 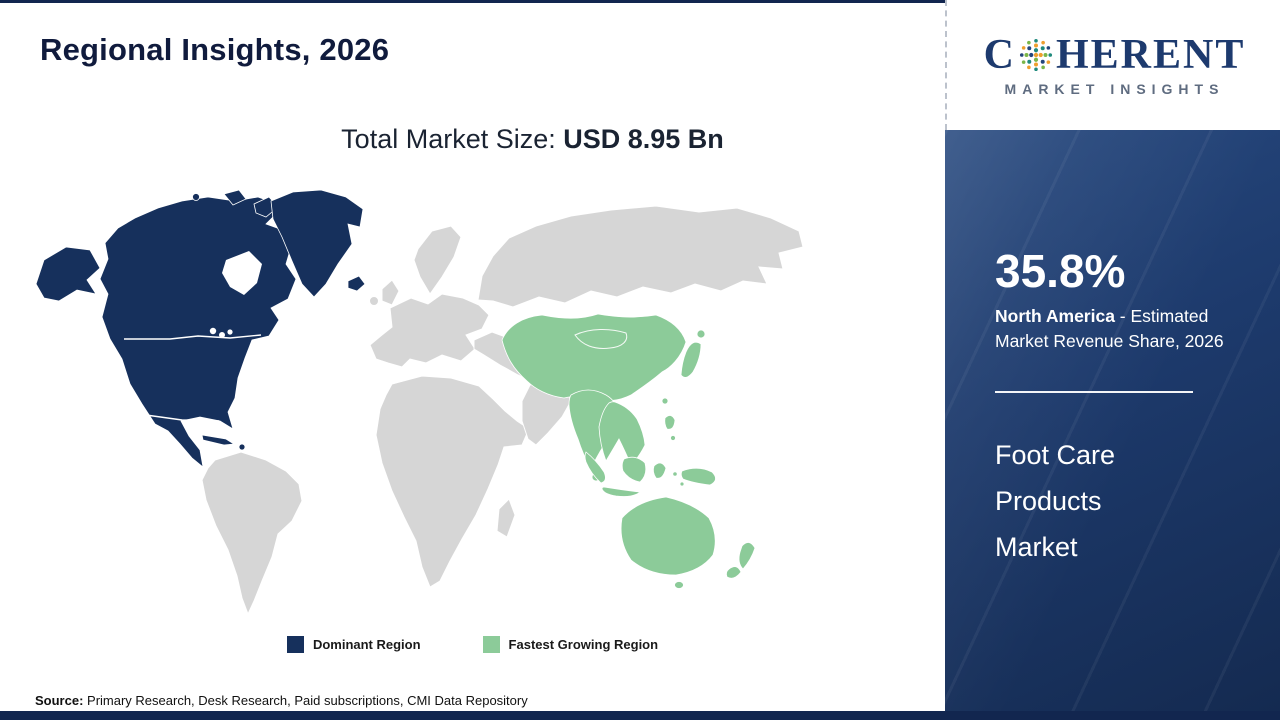 What do you see at coordinates (640, 715) in the screenshot?
I see `bottom-accent-strip` at bounding box center [640, 715].